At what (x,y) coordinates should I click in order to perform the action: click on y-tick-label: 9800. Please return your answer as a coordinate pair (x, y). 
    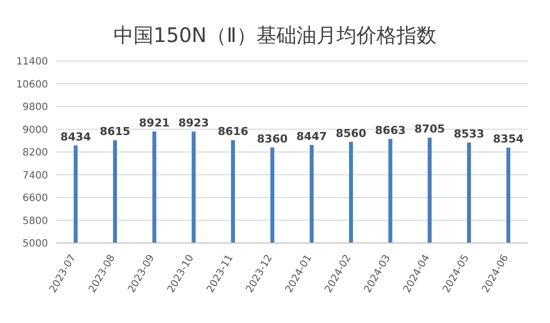
    Looking at the image, I should click on (35, 108).